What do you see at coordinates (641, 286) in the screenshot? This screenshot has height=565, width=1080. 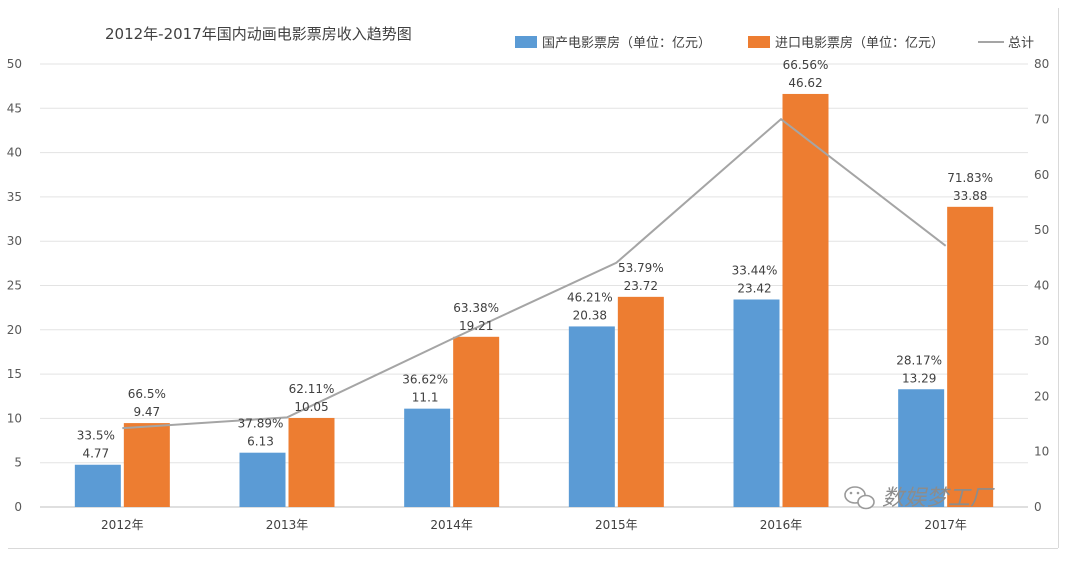 I see `data-label-imported-value: 23.72` at bounding box center [641, 286].